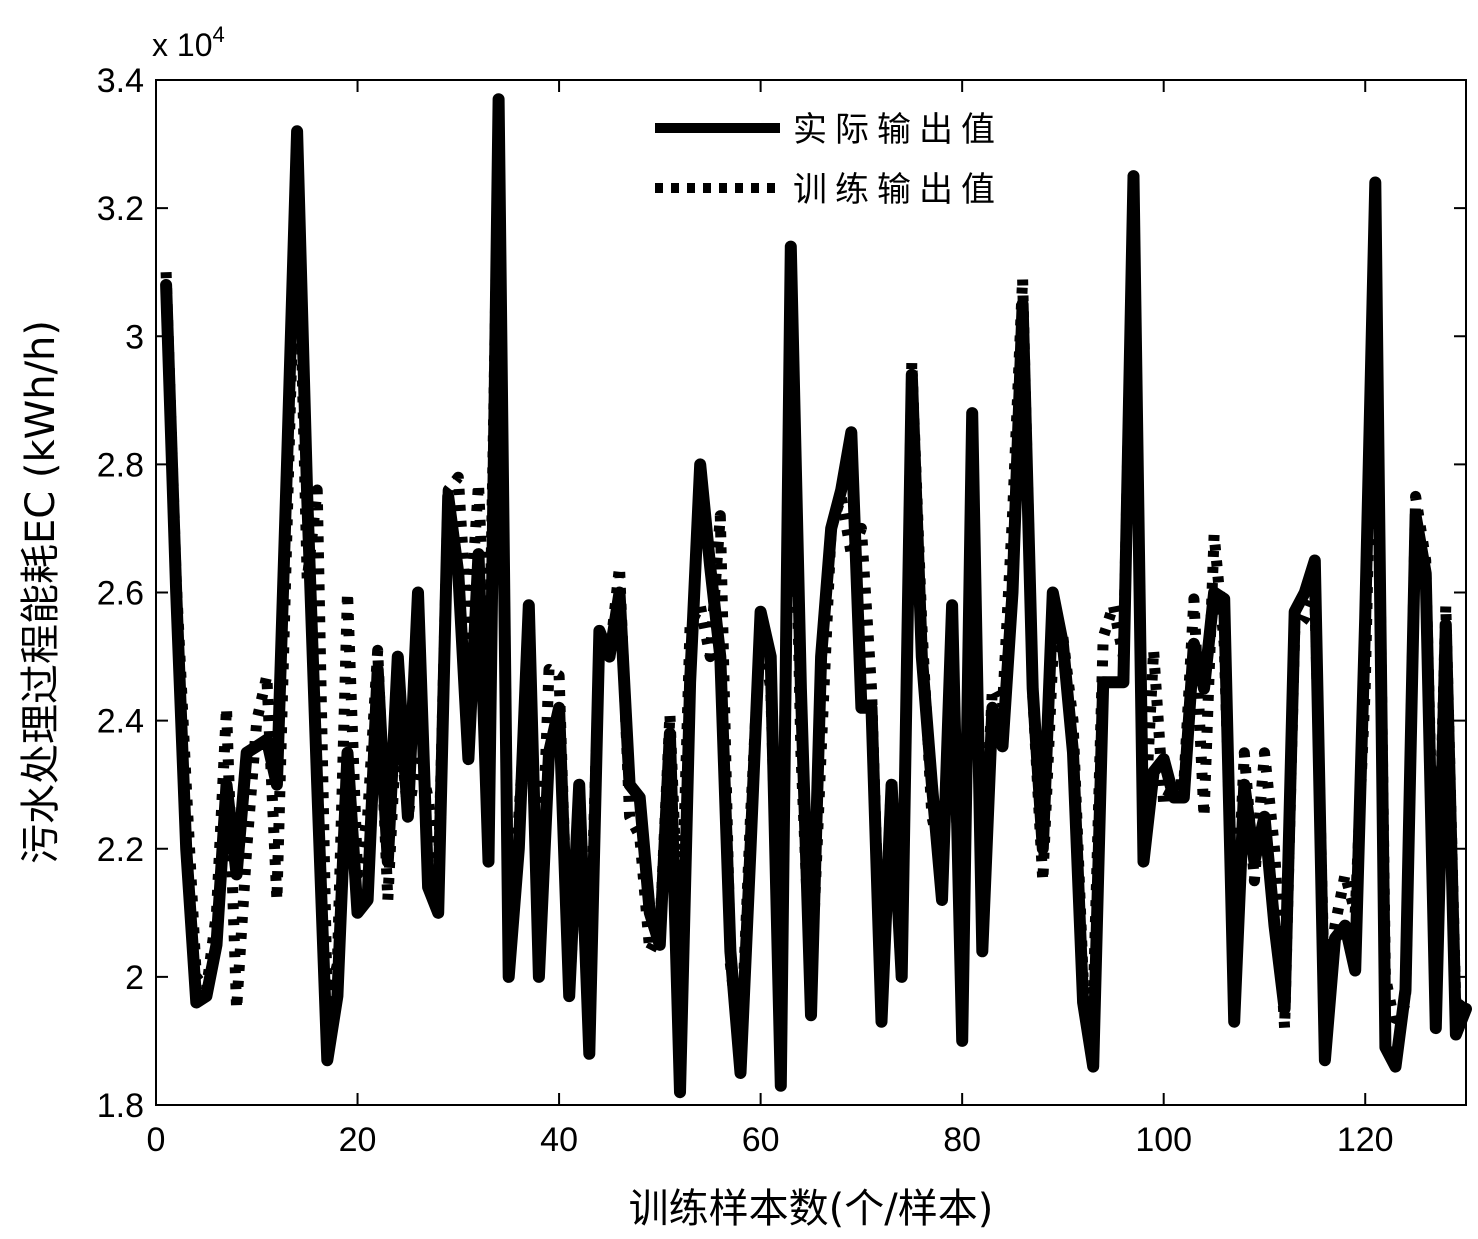 Image resolution: width=1478 pixels, height=1239 pixels. What do you see at coordinates (811, 1209) in the screenshot?
I see `x-axis-title: 训练样本数(个/样本)` at bounding box center [811, 1209].